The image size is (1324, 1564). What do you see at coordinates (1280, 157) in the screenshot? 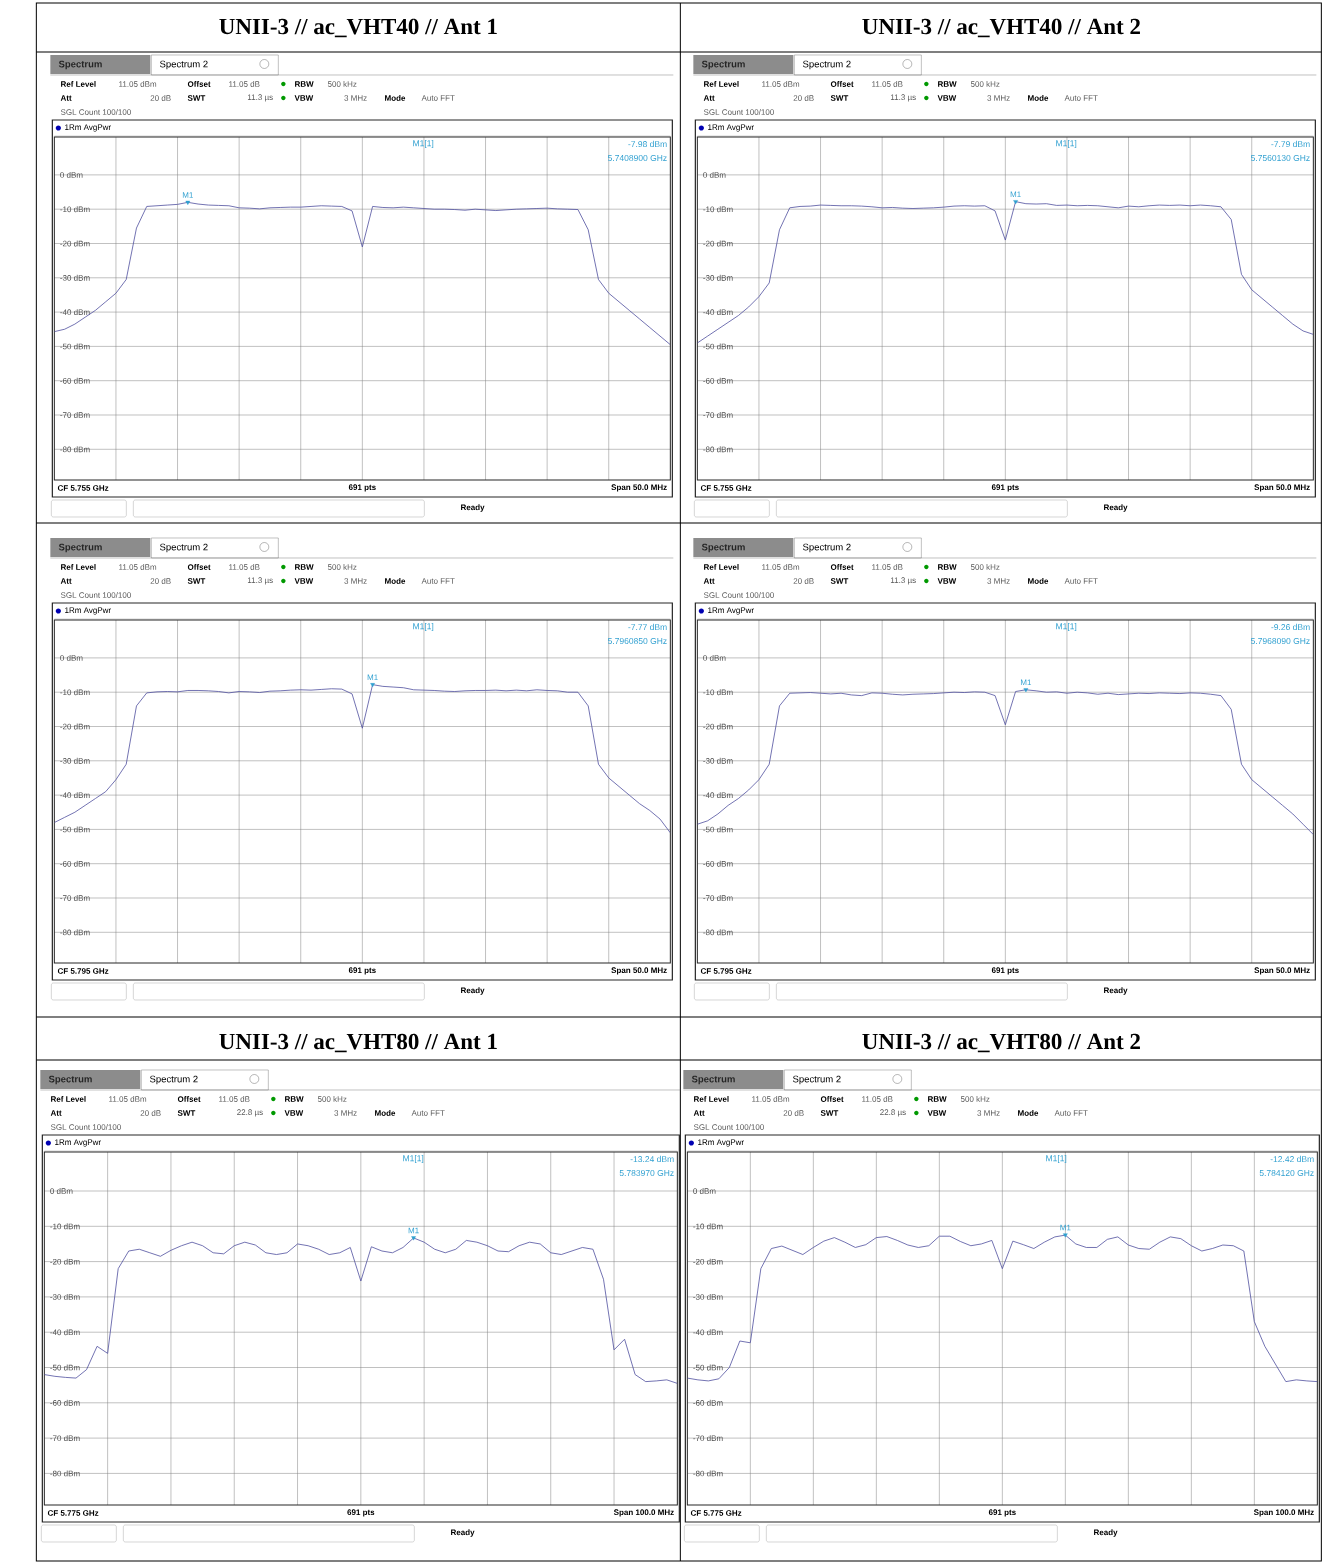
I see `annotation: 5.7560130 GHz` at bounding box center [1280, 157].